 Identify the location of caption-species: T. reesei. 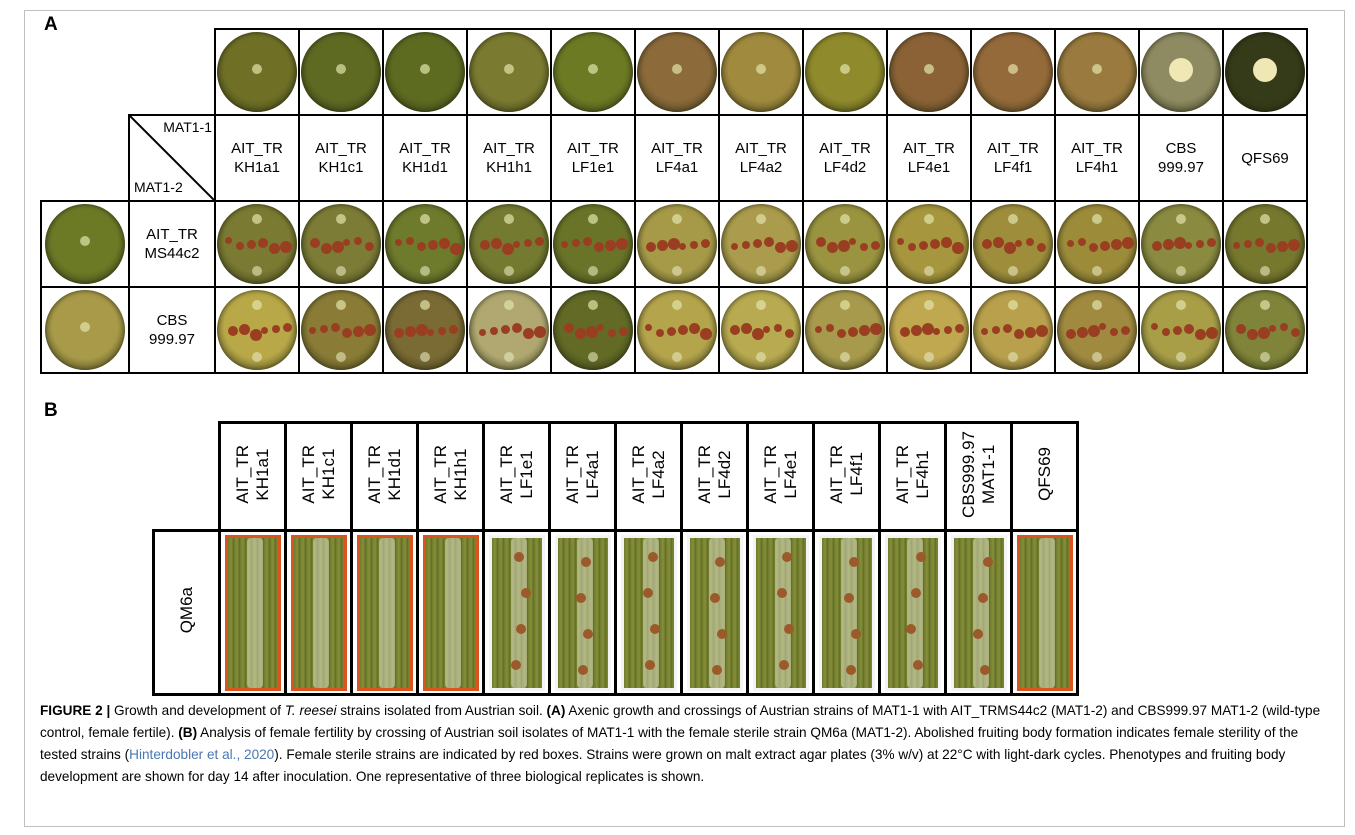
(310, 710).